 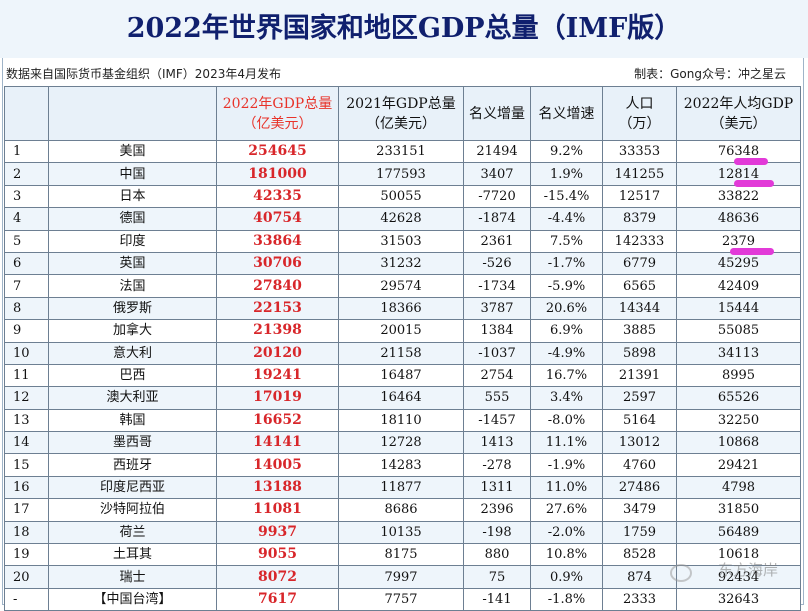 What do you see at coordinates (566, 219) in the screenshot?
I see `cell-growth: -4.4%` at bounding box center [566, 219].